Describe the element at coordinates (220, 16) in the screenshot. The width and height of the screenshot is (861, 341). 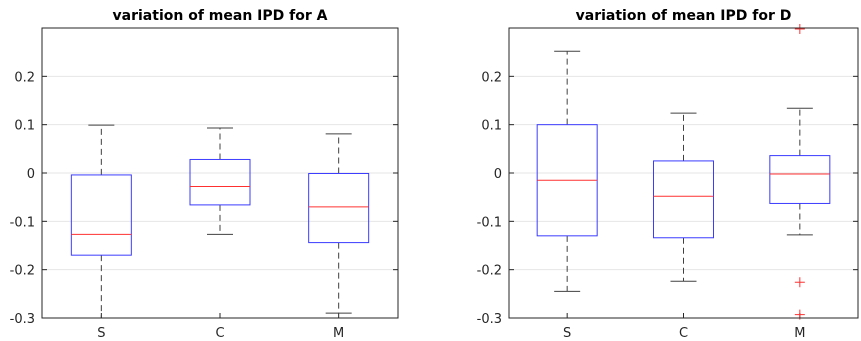
I see `chart-title: variation of mean IPD for A` at that location.